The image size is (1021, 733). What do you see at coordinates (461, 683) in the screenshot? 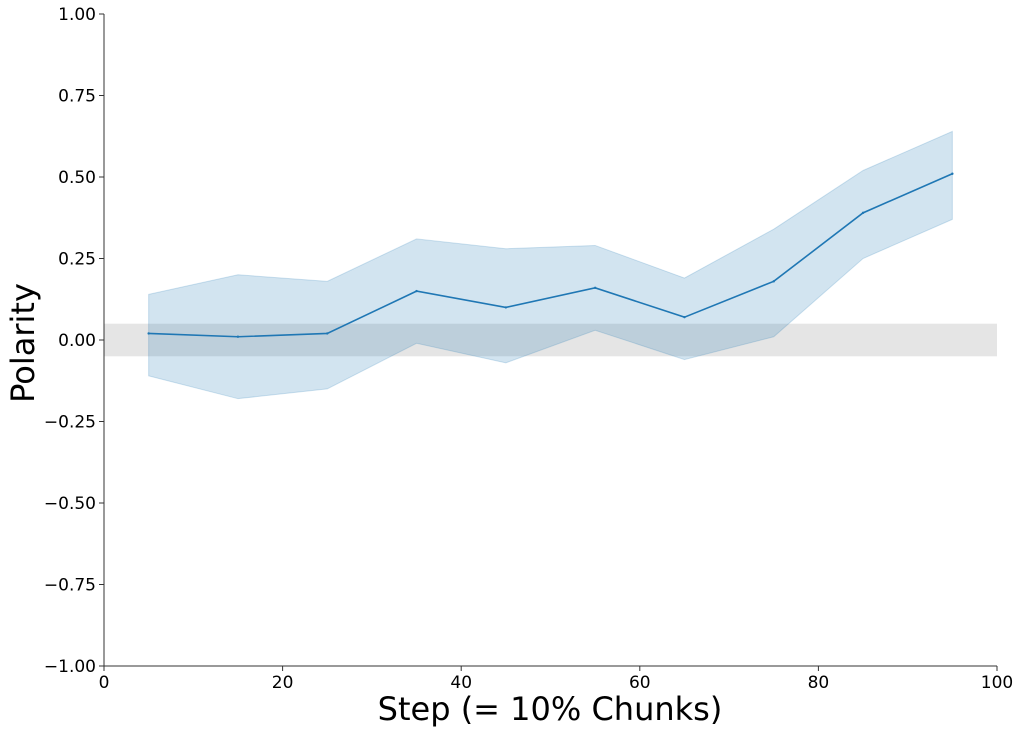
I see `x-tick-label: 40` at bounding box center [461, 683].